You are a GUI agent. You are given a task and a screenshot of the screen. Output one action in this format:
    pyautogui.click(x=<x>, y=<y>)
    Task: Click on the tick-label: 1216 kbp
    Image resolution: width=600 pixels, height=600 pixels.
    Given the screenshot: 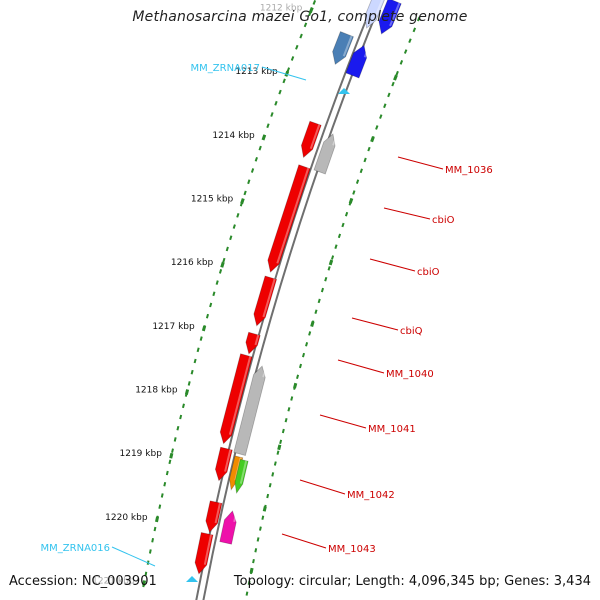 What is the action you would take?
    pyautogui.click(x=192, y=263)
    